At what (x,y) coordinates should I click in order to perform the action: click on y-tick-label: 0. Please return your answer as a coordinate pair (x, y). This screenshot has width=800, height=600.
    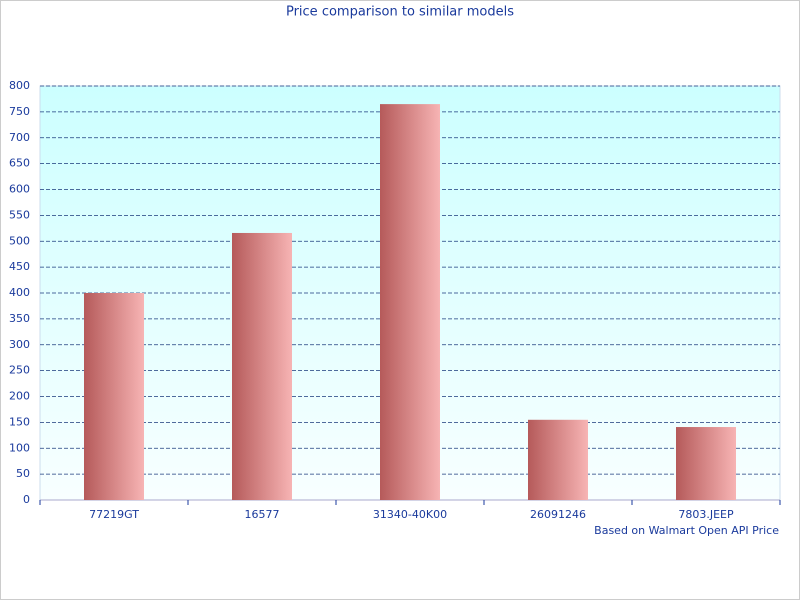
    Looking at the image, I should click on (26, 499).